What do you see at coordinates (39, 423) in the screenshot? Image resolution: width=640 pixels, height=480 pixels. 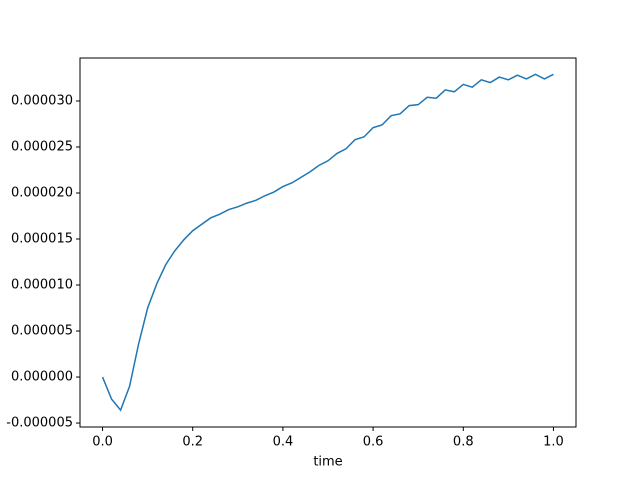 I see `y-tick-label: -0.000005` at bounding box center [39, 423].